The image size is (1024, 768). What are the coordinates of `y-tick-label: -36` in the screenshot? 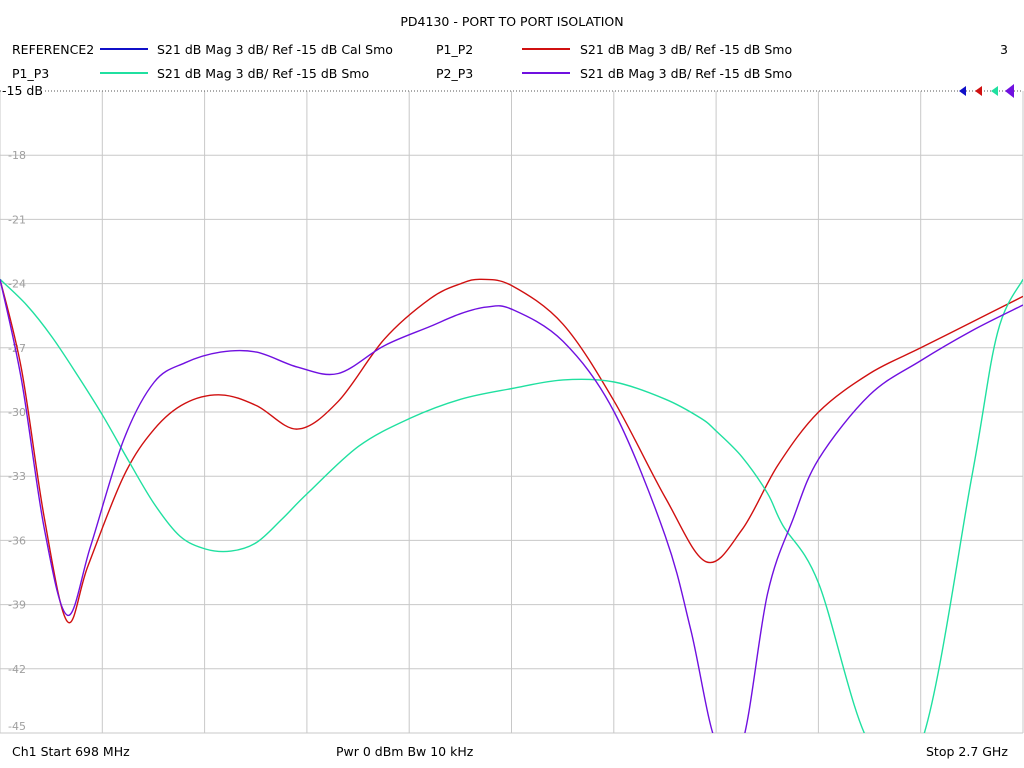 It's located at (17, 540).